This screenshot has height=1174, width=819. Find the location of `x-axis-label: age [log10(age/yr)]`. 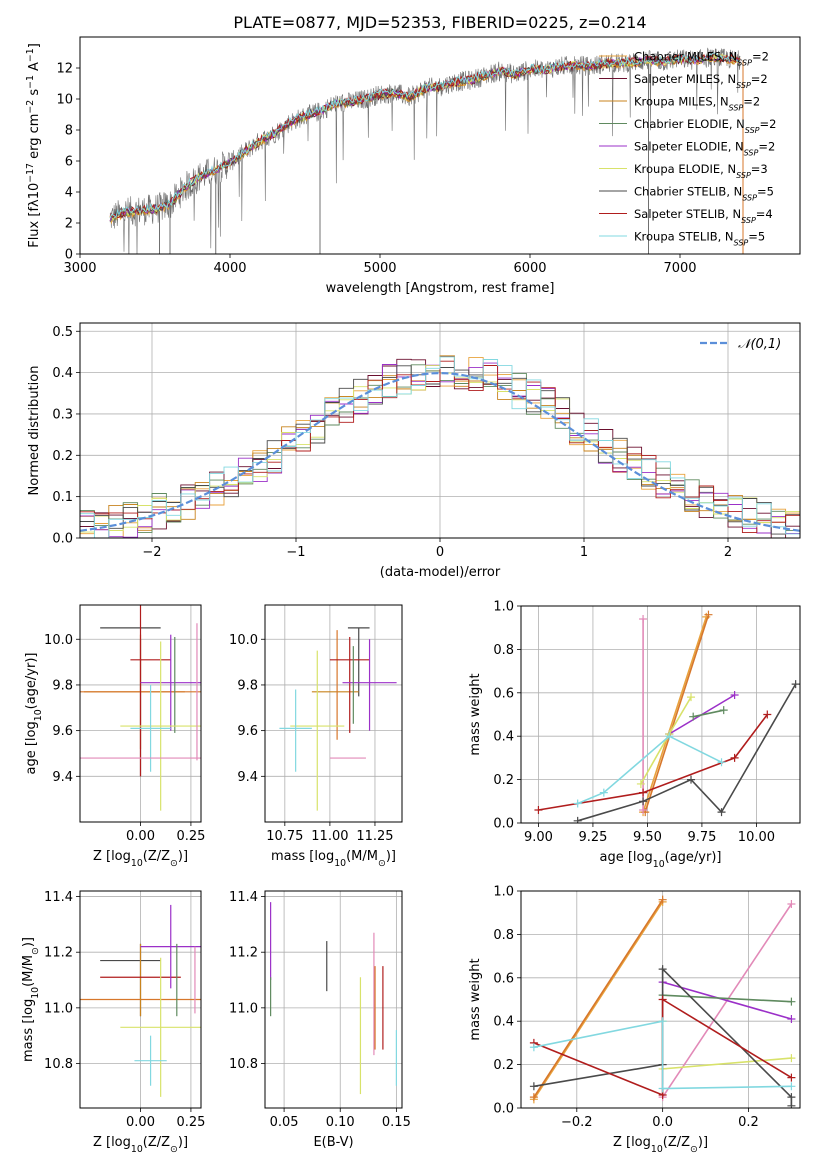

x-axis-label: age [log10(age/yr)] is located at coordinates (661, 860).